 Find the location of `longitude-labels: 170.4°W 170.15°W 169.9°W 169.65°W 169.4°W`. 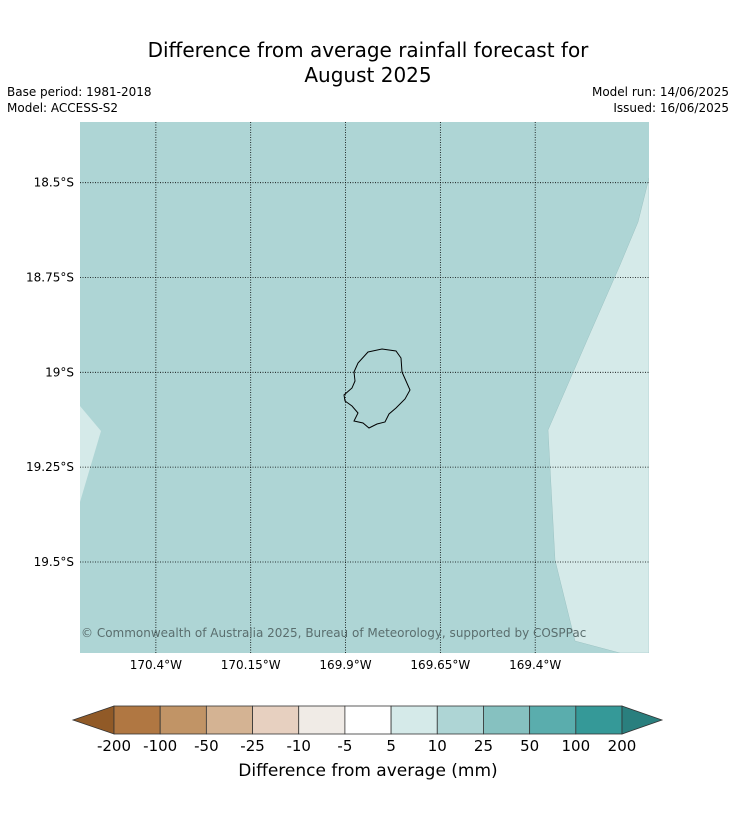

longitude-labels: 170.4°W 170.15°W 169.9°W 169.65°W 169.4°W is located at coordinates (346, 665).